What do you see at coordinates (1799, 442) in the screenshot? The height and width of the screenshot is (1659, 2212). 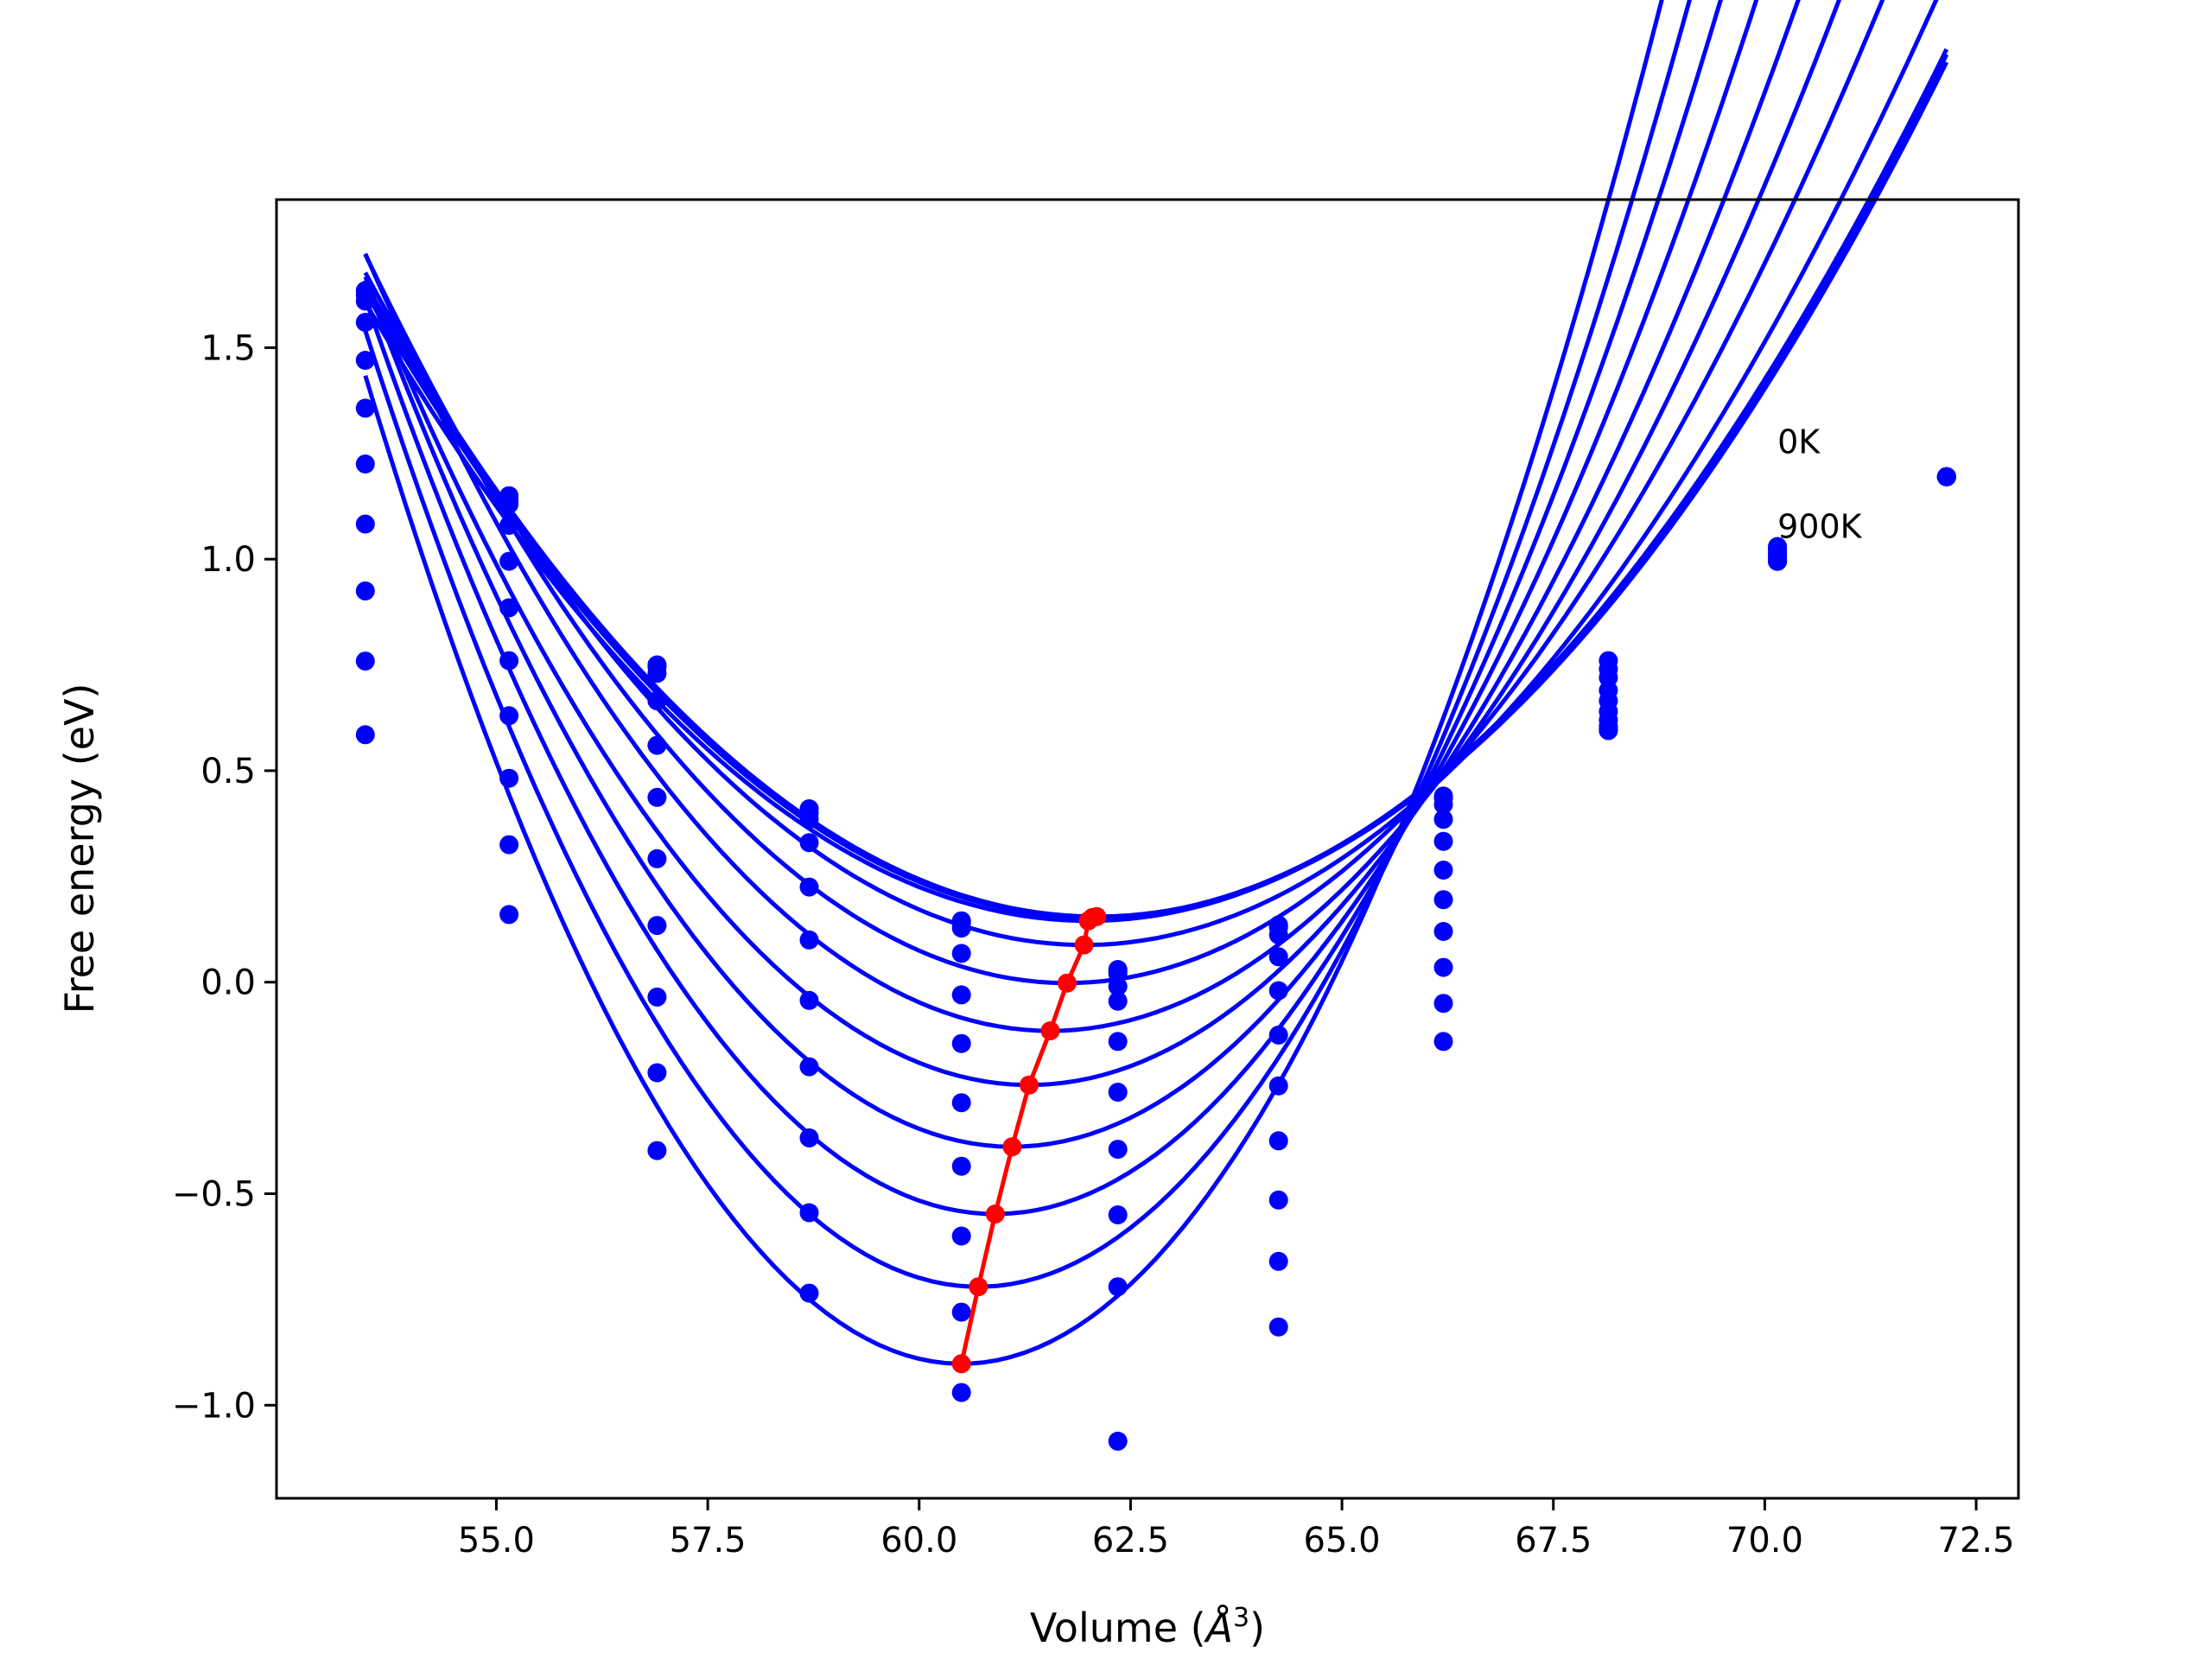 I see `annotation-0: 0K` at bounding box center [1799, 442].